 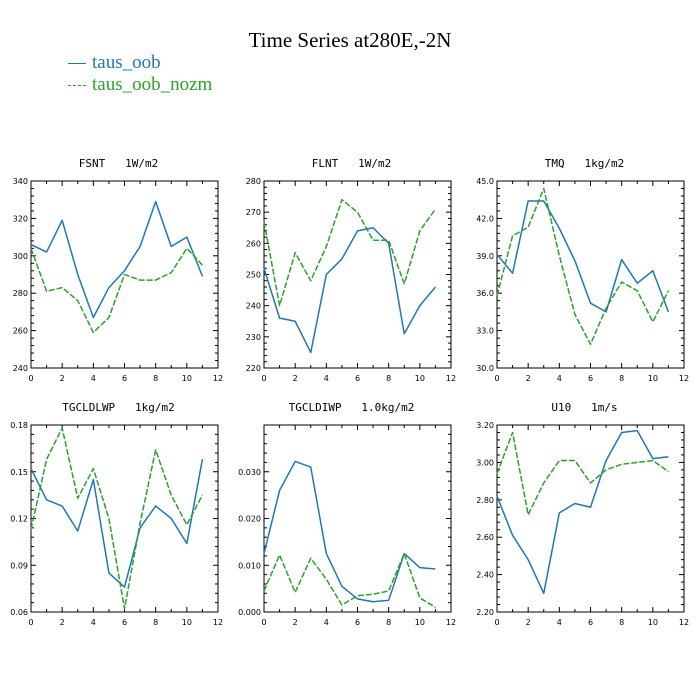 I want to click on x-tick-label-tgcldiwp: 8, so click(x=388, y=622).